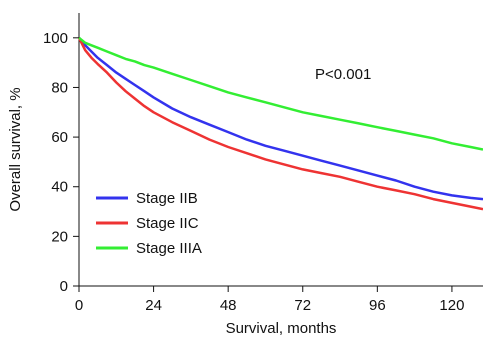 The width and height of the screenshot is (483, 340). I want to click on legend: Stage IIB Stage IIC Stage IIIA, so click(149, 223).